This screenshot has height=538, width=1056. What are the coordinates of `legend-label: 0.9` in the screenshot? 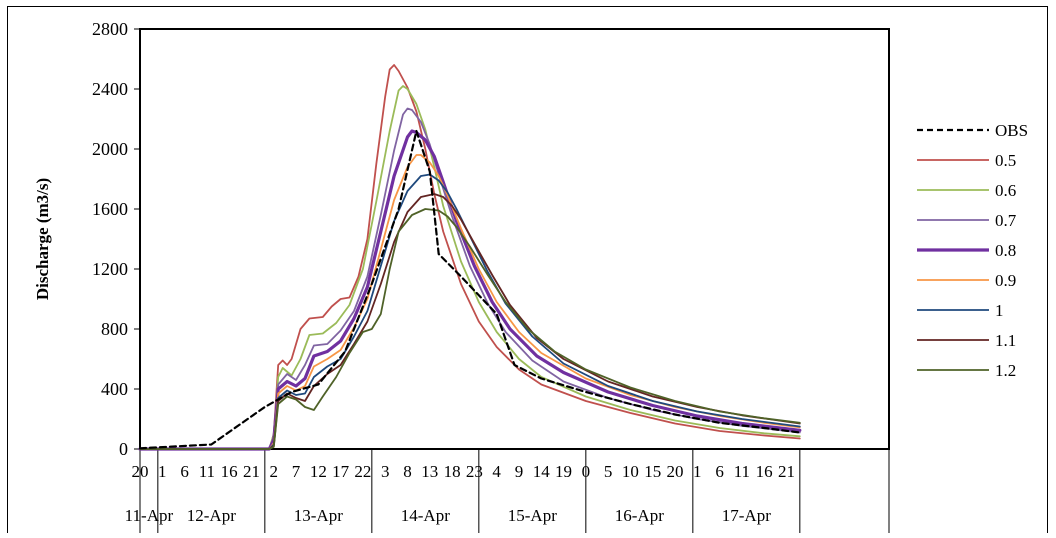 It's located at (1005, 280).